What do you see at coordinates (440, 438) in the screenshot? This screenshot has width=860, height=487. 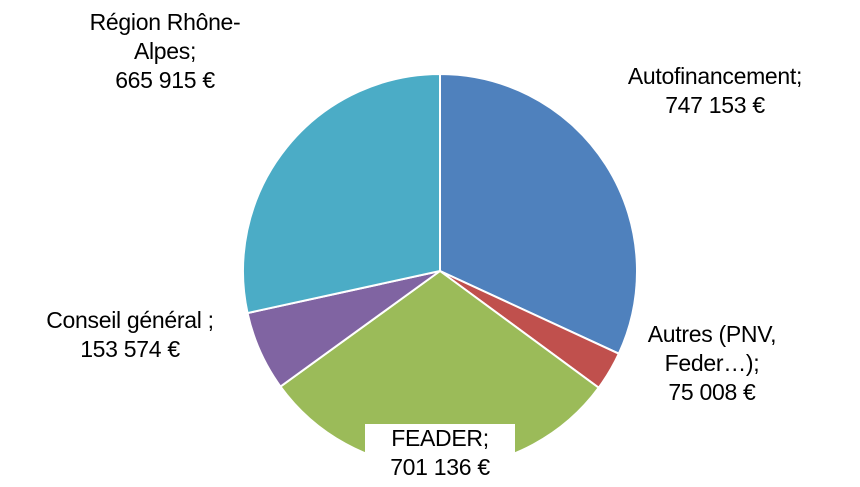 I see `category-label: FEADER;` at bounding box center [440, 438].